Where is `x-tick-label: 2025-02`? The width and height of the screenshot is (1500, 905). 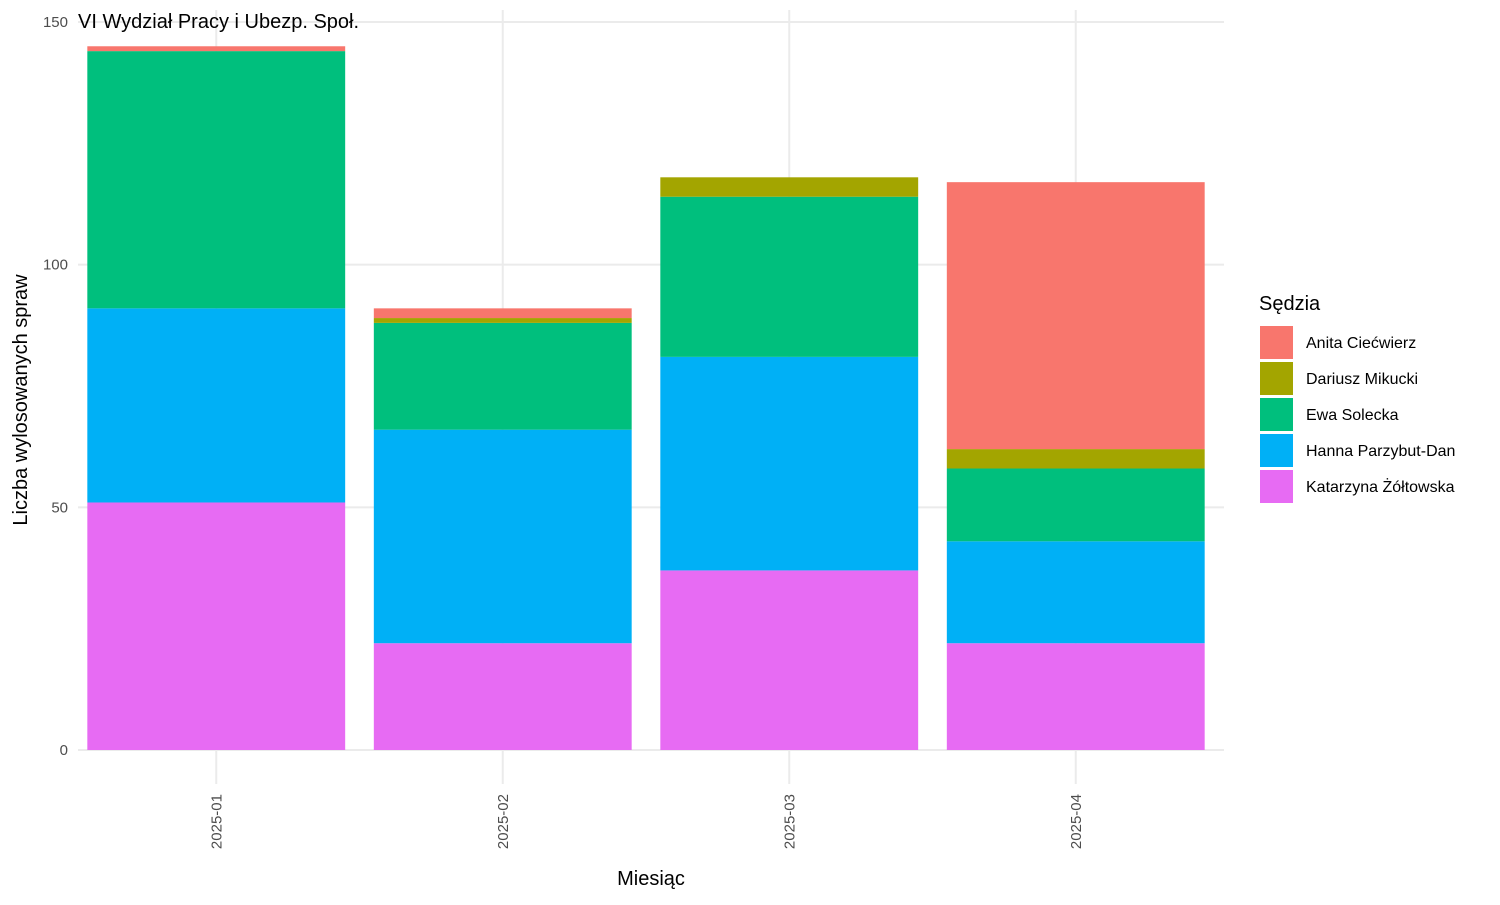 x-tick-label: 2025-02 is located at coordinates (503, 821).